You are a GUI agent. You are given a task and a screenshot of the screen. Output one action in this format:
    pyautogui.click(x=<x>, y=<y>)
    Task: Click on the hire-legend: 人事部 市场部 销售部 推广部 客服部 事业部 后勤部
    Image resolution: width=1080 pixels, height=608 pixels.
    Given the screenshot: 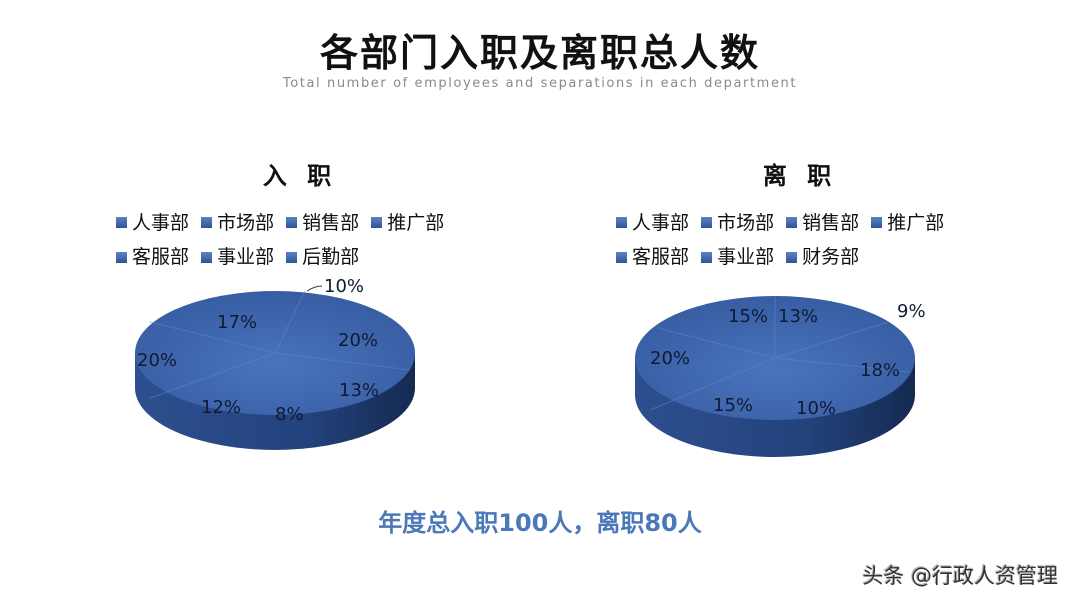 What is the action you would take?
    pyautogui.click(x=301, y=239)
    